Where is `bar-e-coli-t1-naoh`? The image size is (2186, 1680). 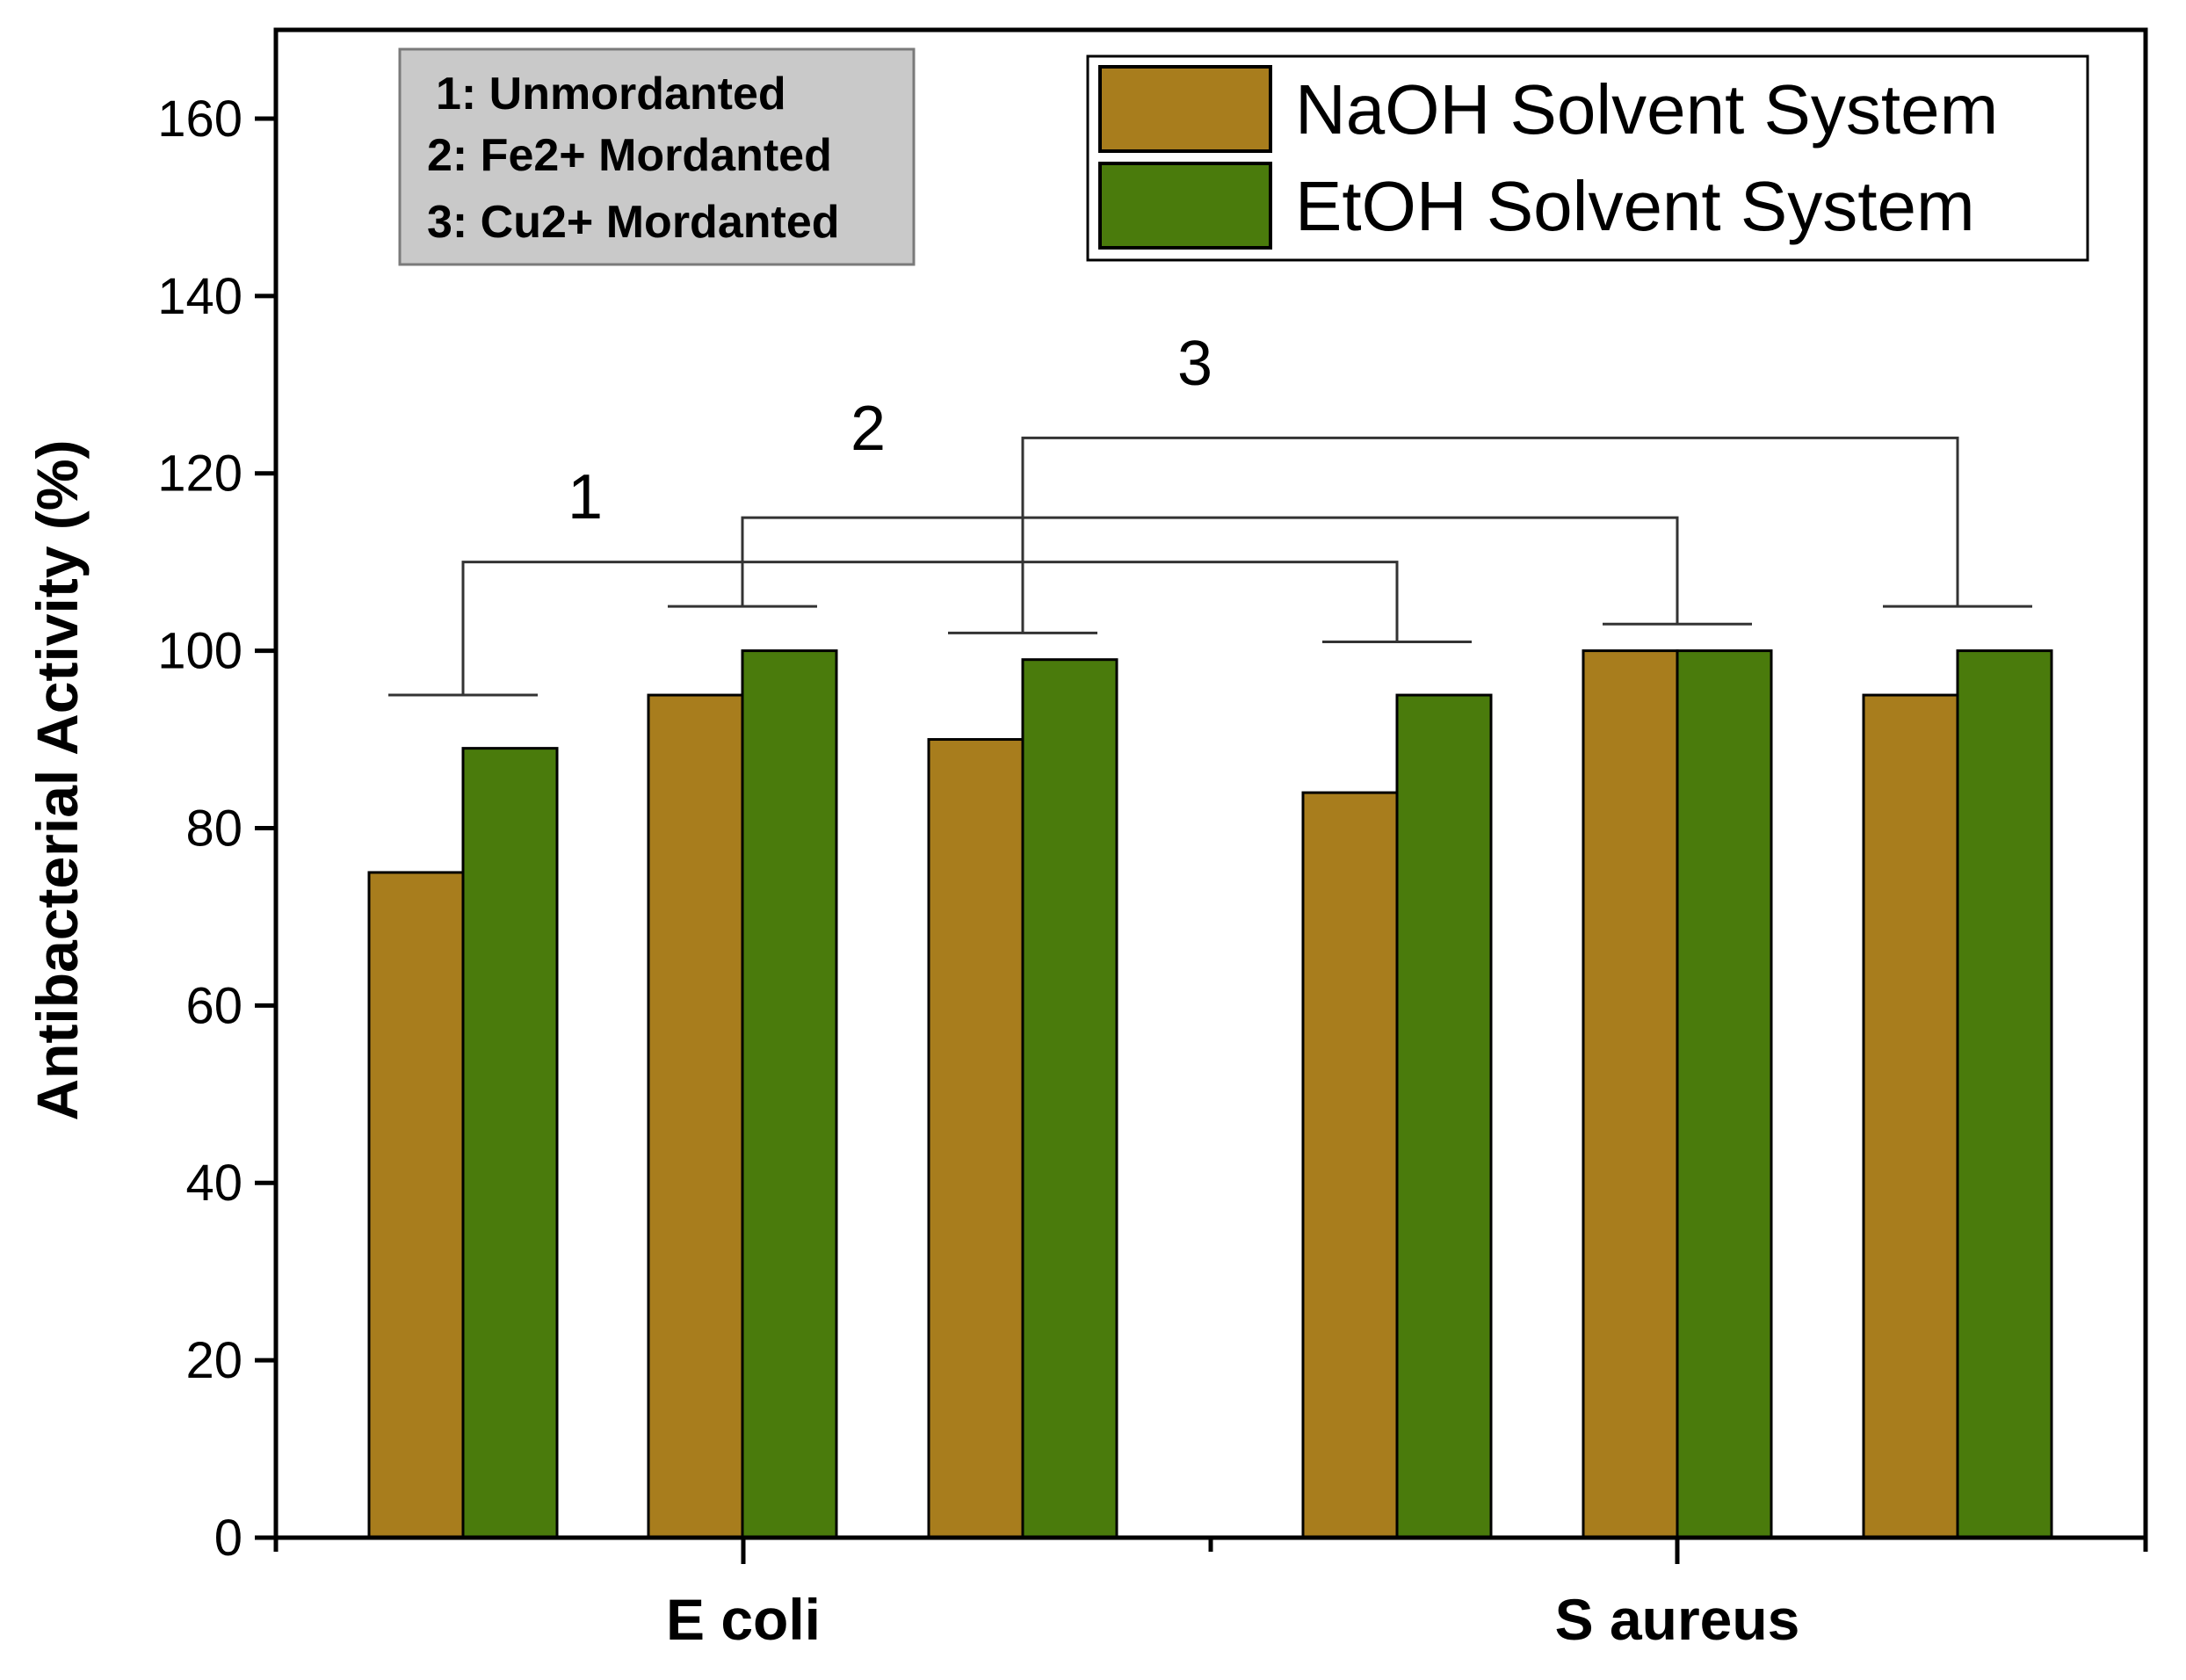 bar-e-coli-t1-naoh is located at coordinates (416, 1205).